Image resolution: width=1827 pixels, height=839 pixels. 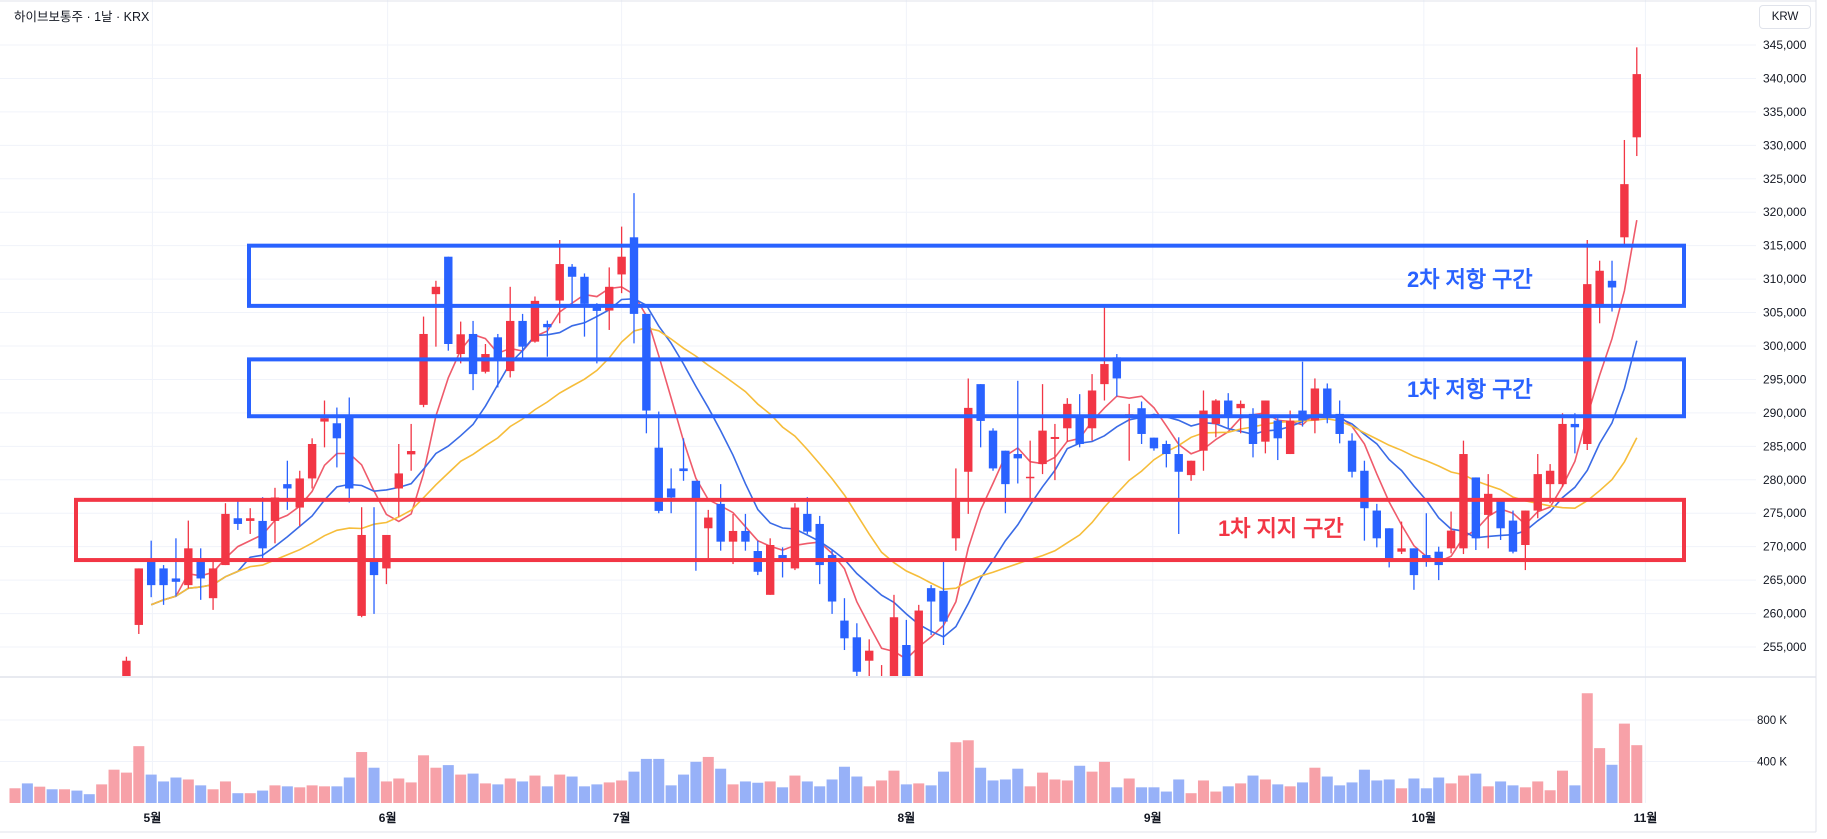 What do you see at coordinates (1785, 513) in the screenshot?
I see `y-tick-label: 275,000` at bounding box center [1785, 513].